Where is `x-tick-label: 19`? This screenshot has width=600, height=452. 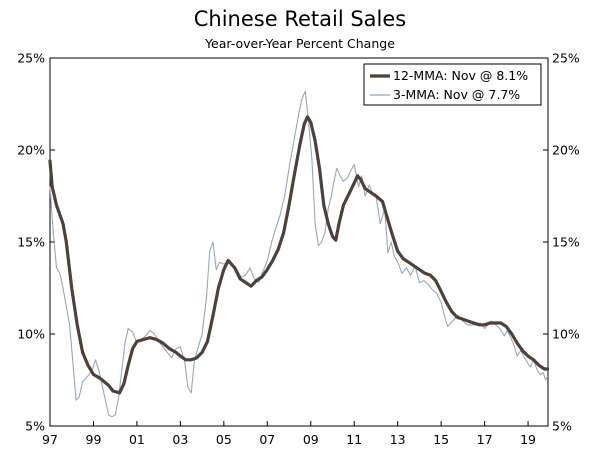 x-tick-label: 19 is located at coordinates (528, 439).